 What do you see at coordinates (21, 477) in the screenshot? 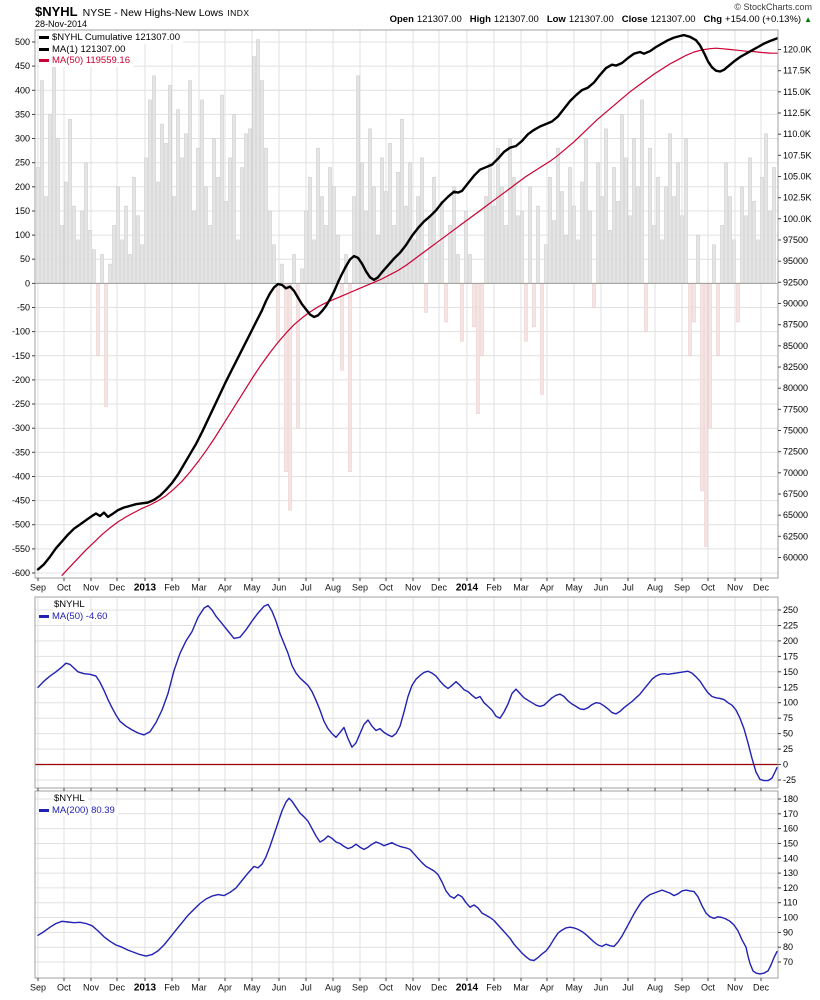
I see `left-axis-label: -400` at bounding box center [21, 477].